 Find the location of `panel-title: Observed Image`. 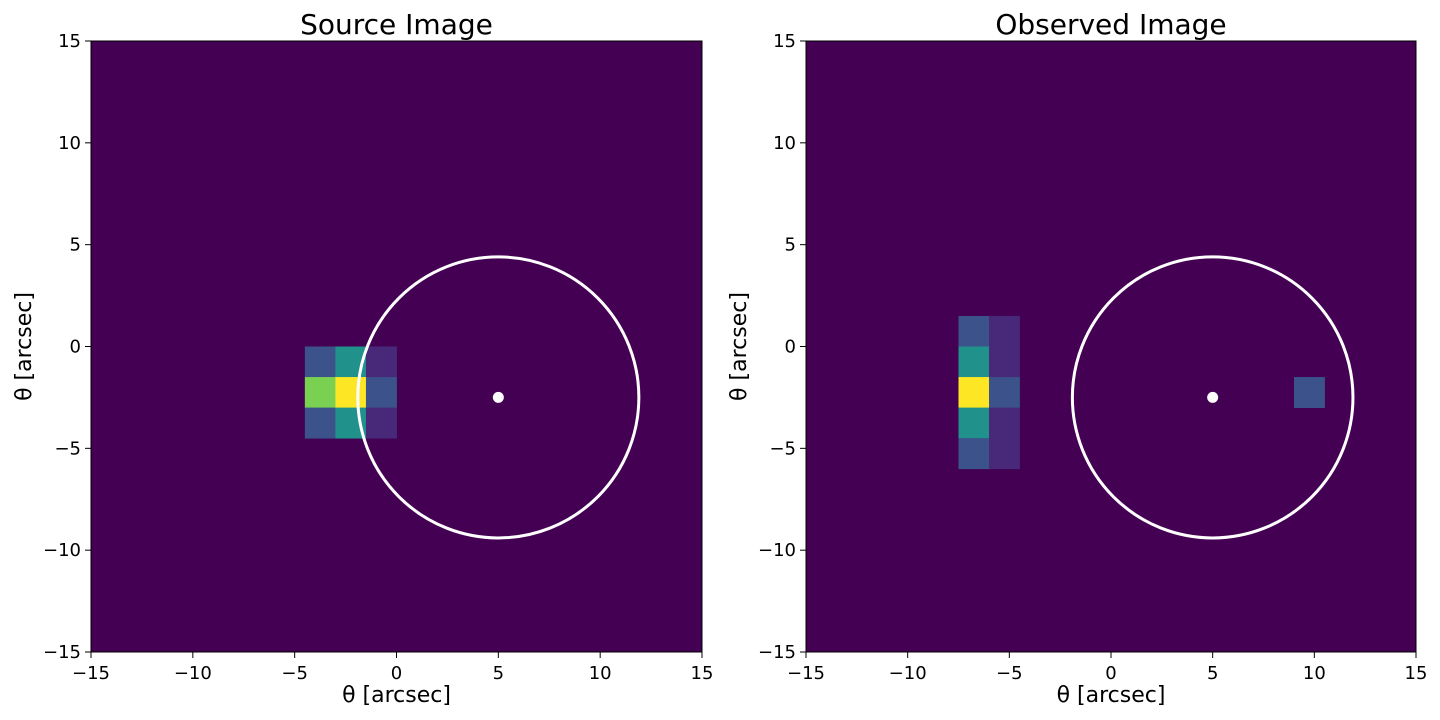

panel-title: Observed Image is located at coordinates (1110, 24).